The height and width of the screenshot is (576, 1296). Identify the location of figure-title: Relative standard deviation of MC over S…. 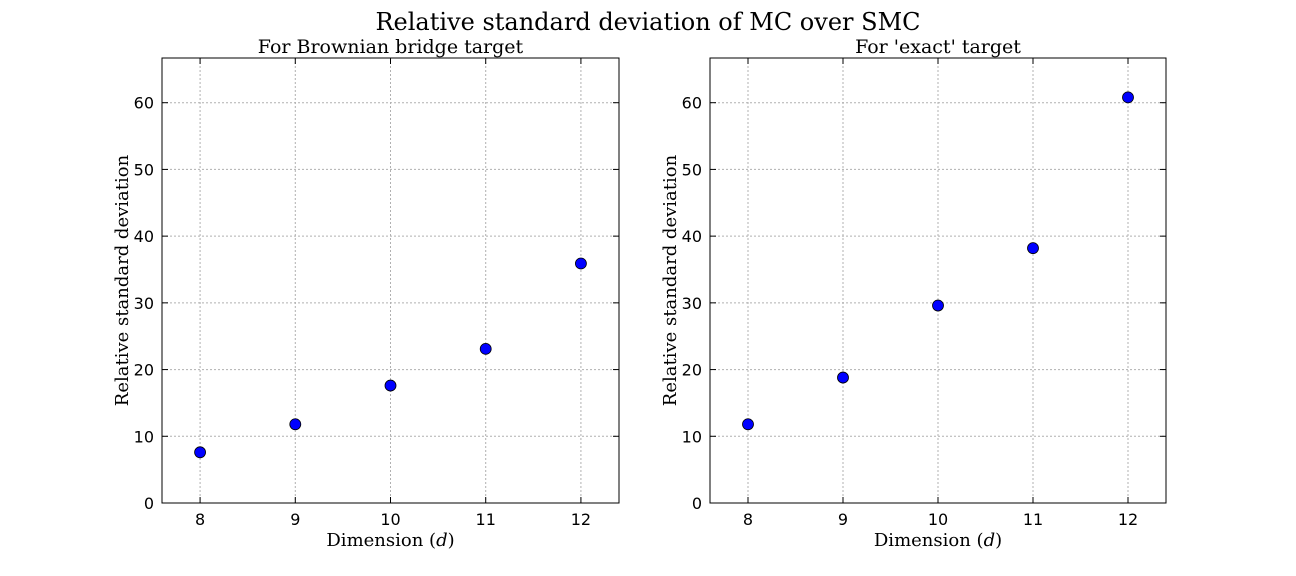
(647, 22).